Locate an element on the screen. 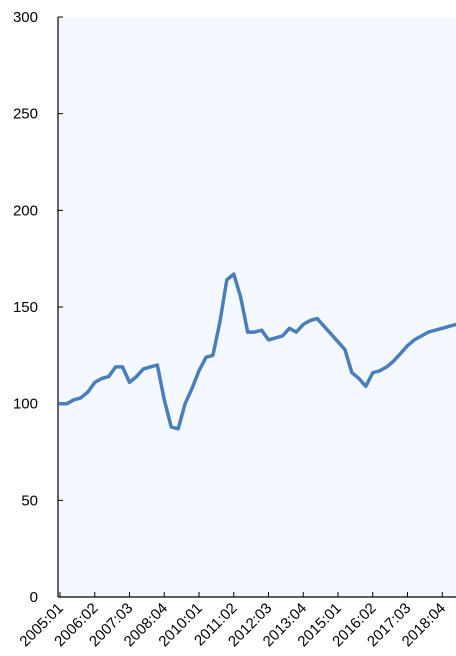  y-tick-label: 300 is located at coordinates (25, 17).